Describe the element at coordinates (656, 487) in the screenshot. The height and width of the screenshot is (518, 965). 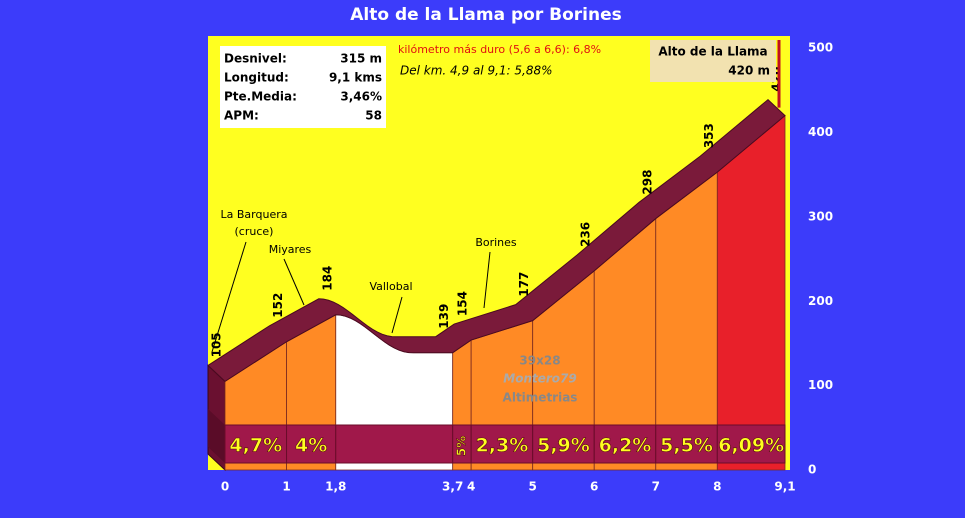
I see `x-tick-label: 7` at that location.